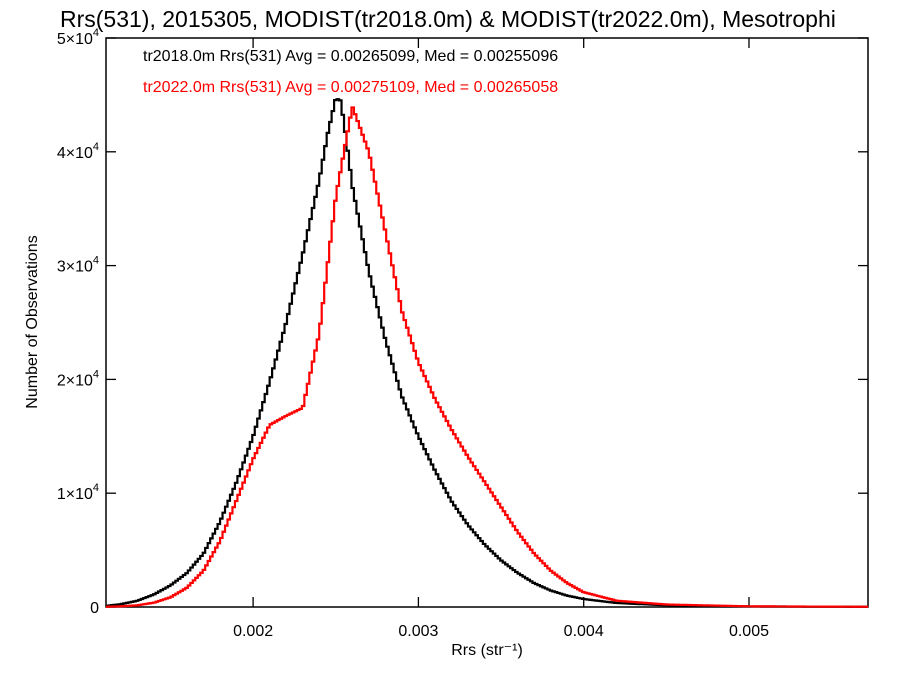 Image resolution: width=900 pixels, height=675 pixels. I want to click on x-tick-label: 0.003, so click(418, 631).